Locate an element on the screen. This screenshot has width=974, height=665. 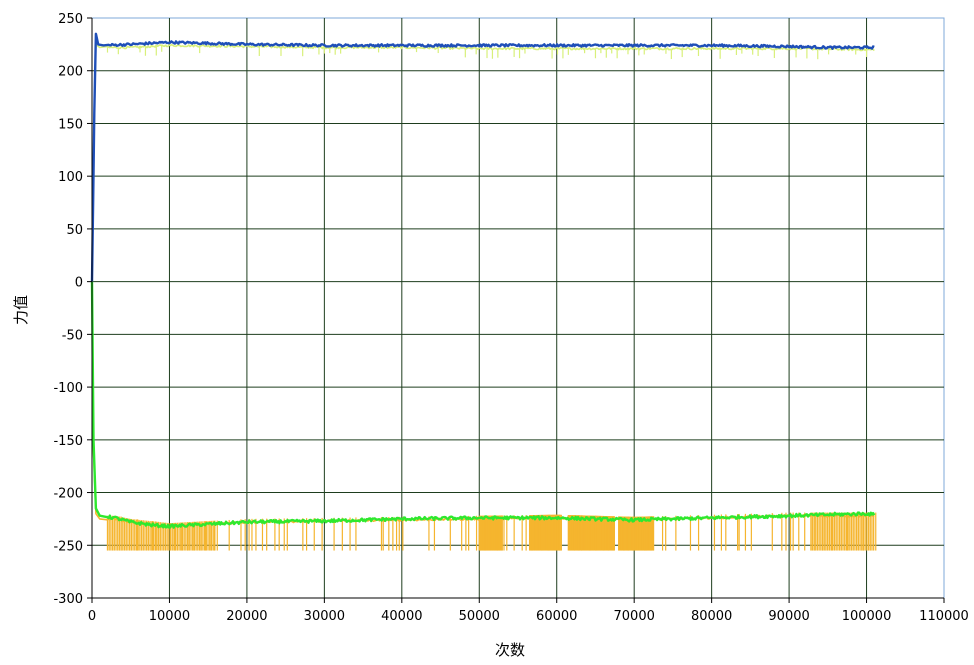
x-tick-label: 30000 is located at coordinates (324, 616).